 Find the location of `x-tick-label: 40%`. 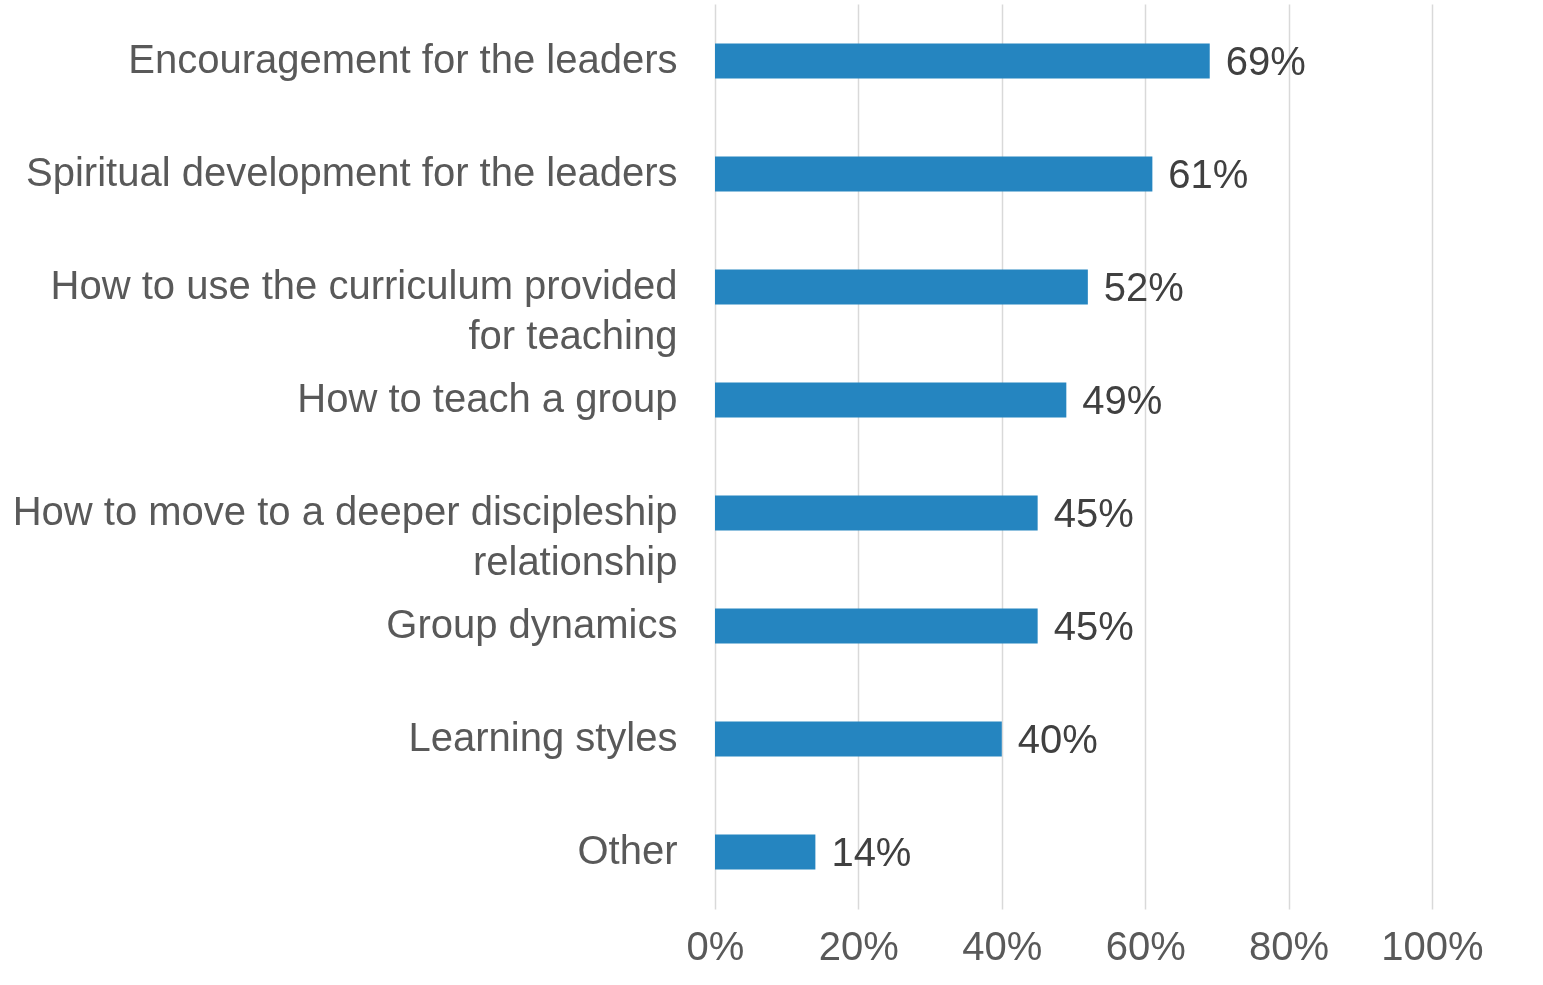

x-tick-label: 40% is located at coordinates (1002, 945).